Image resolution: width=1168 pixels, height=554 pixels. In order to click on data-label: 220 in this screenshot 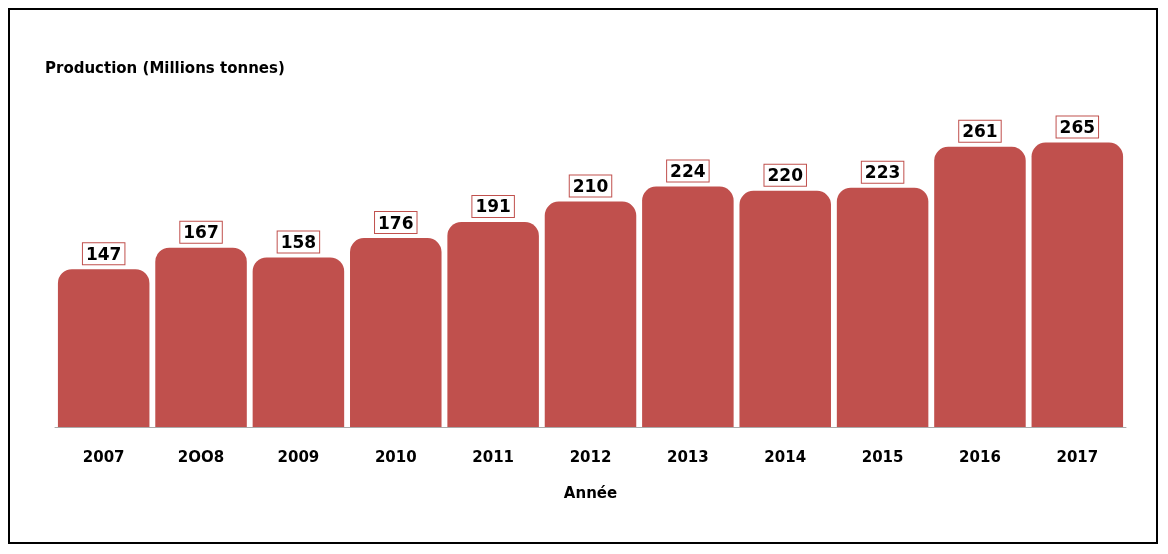, I will do `click(785, 175)`.